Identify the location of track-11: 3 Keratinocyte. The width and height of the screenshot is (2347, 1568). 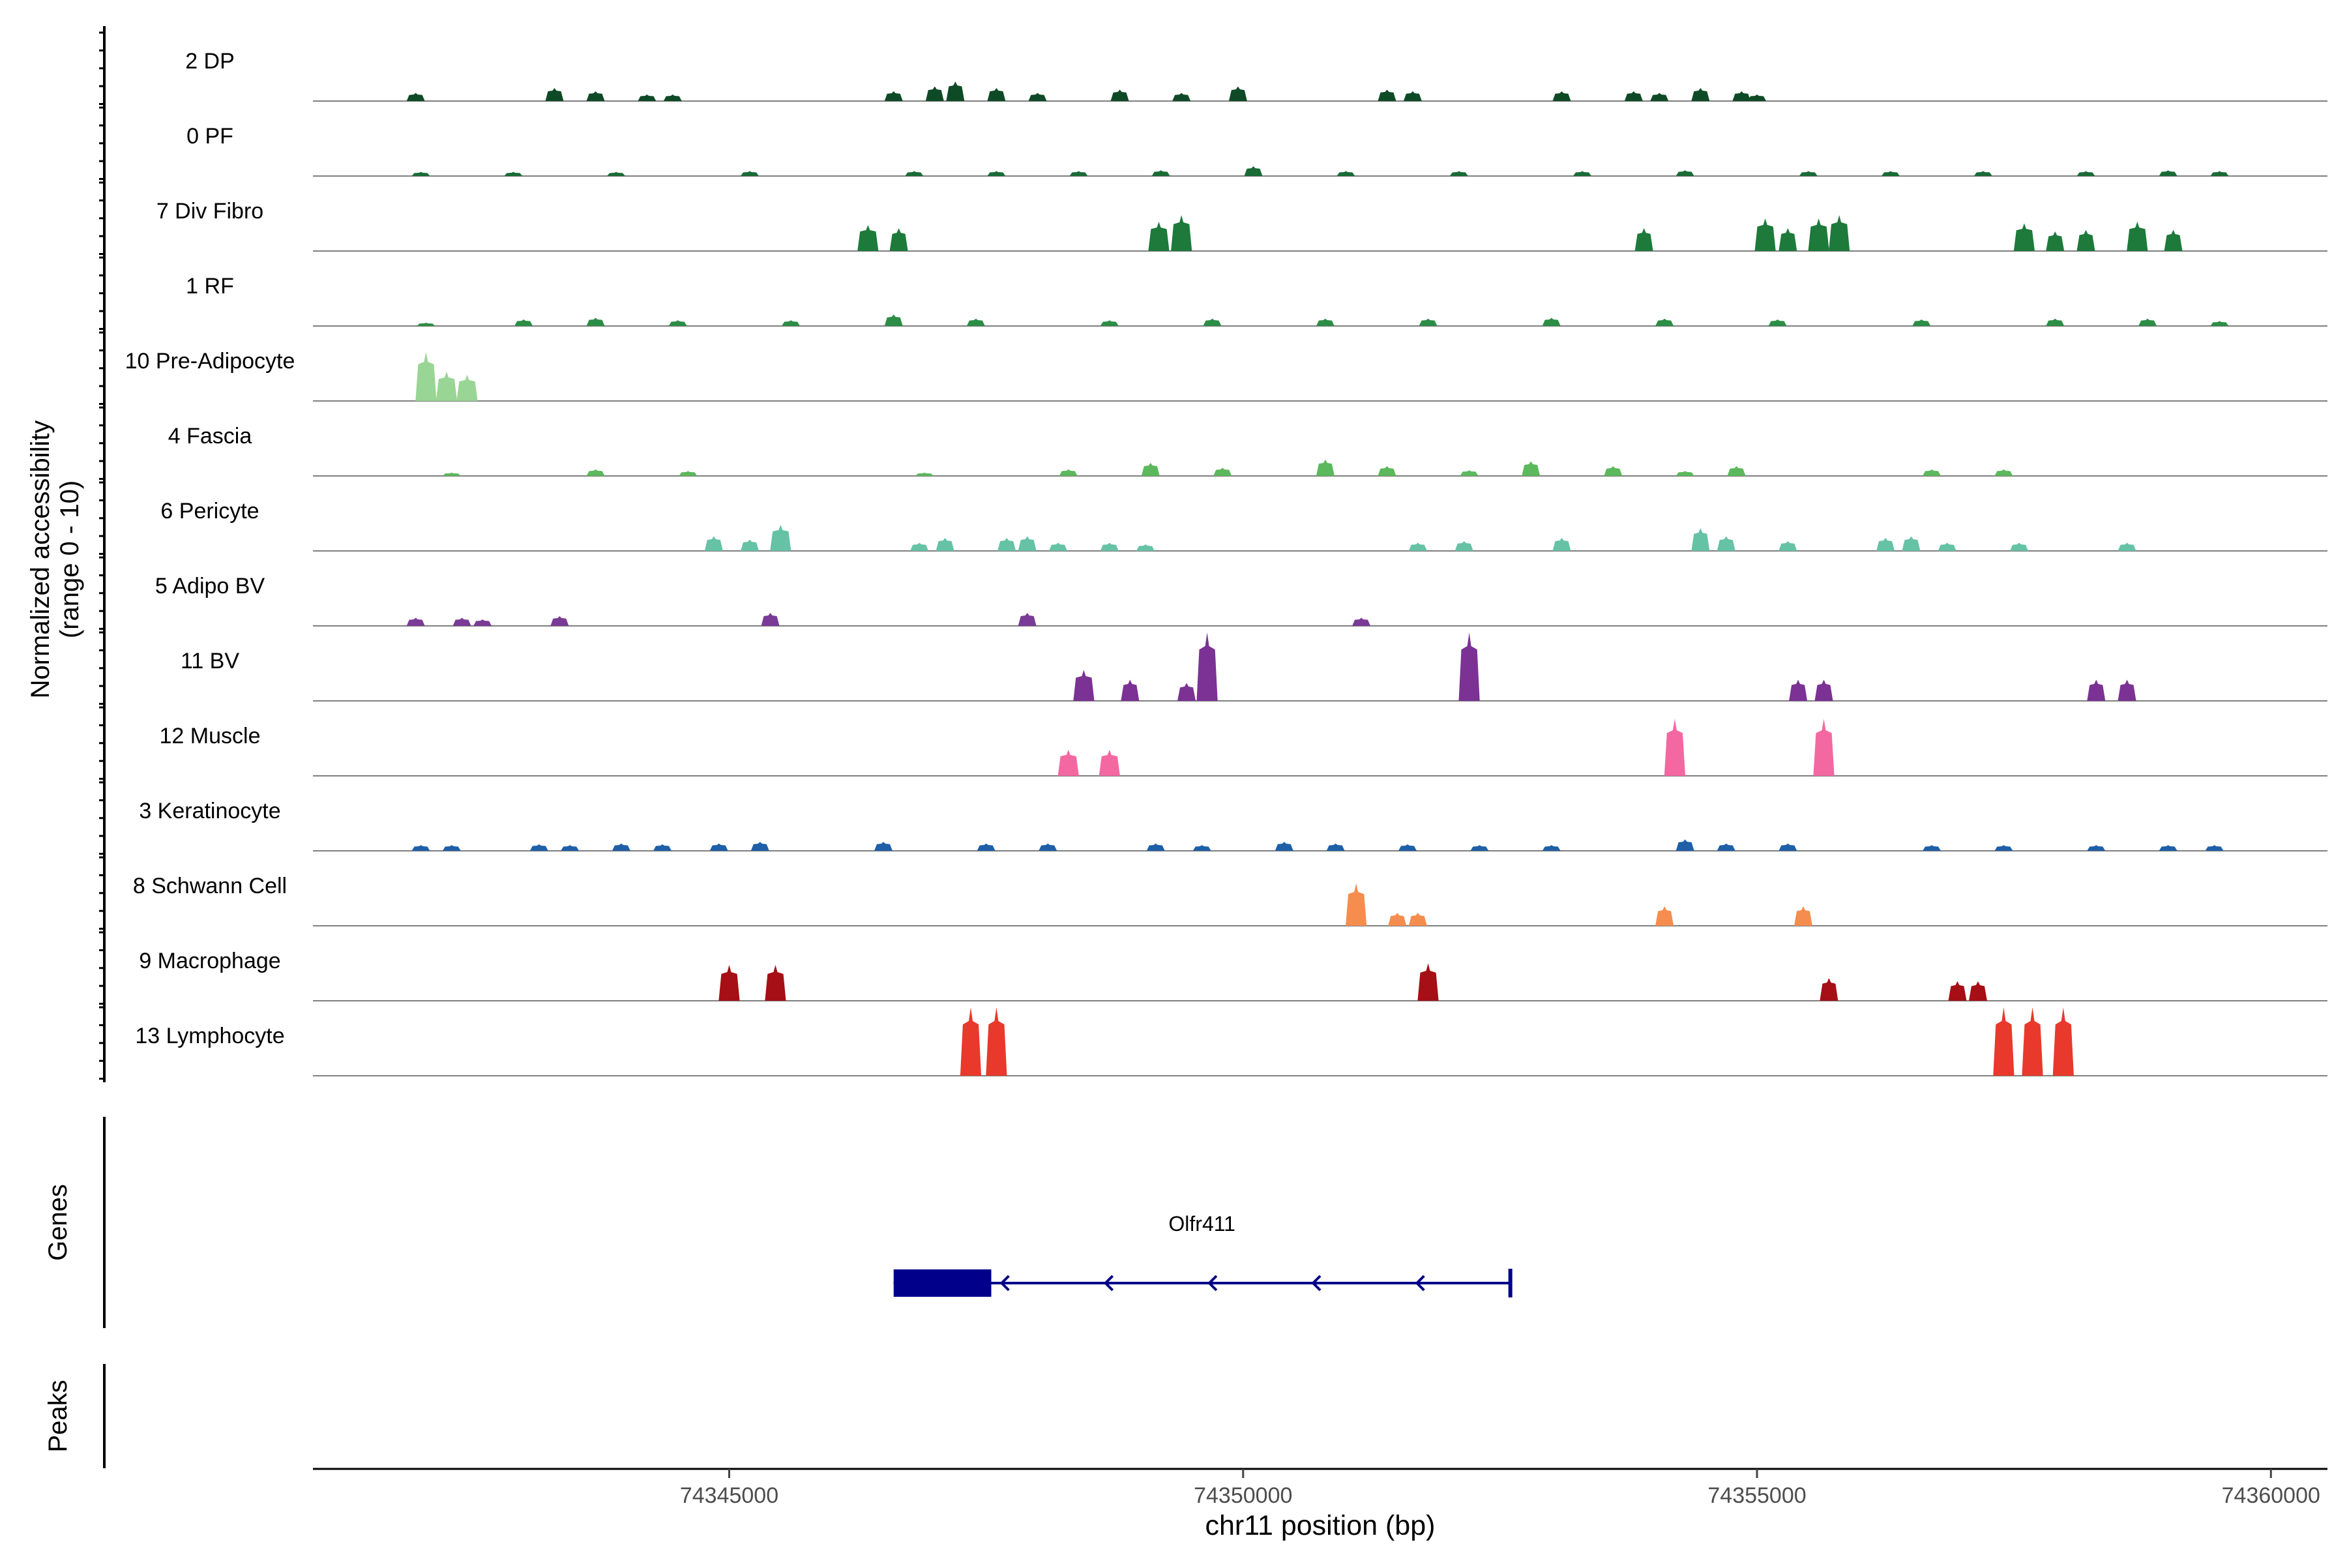
(1233, 825).